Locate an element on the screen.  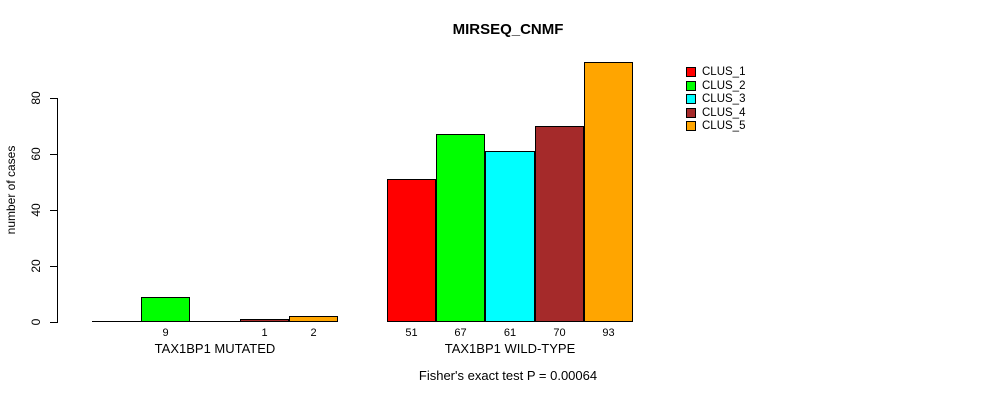
legend-label: CLUS_2 is located at coordinates (724, 85).